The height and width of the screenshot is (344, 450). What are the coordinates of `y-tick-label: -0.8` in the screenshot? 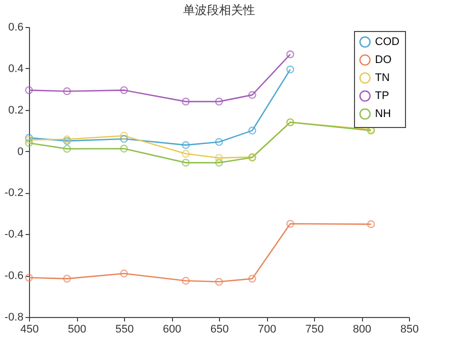 It's located at (14, 318).